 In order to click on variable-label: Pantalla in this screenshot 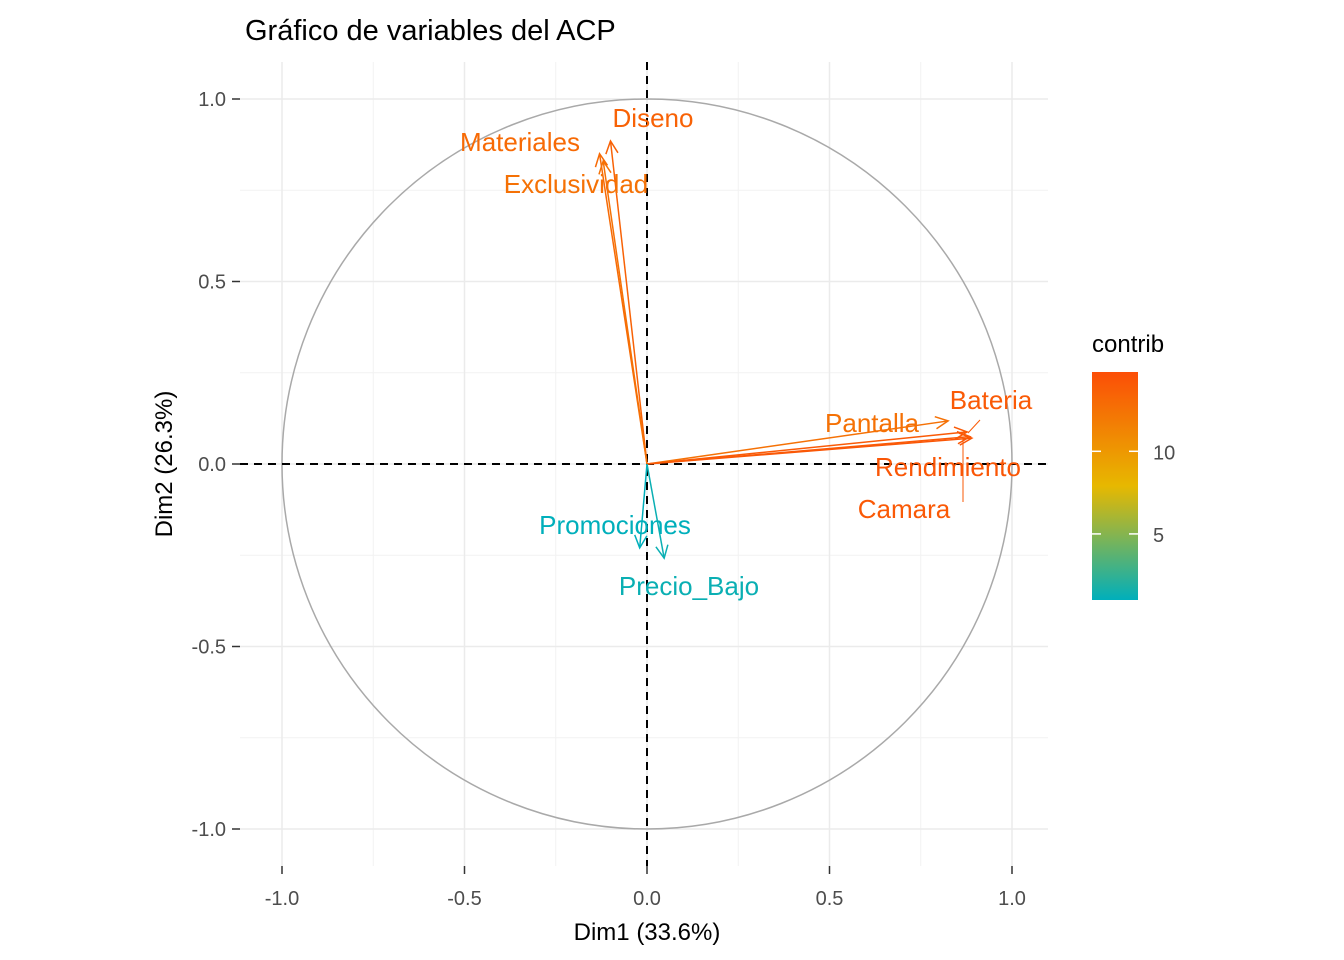, I will do `click(872, 423)`.